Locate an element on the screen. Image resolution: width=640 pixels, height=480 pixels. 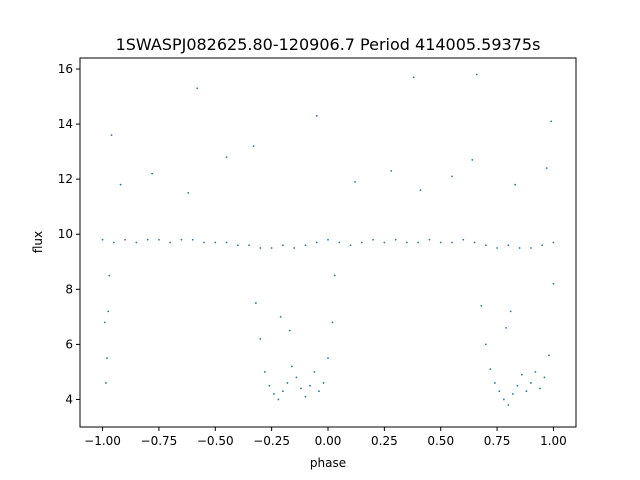
x-tick-label: 0.75 is located at coordinates (497, 441).